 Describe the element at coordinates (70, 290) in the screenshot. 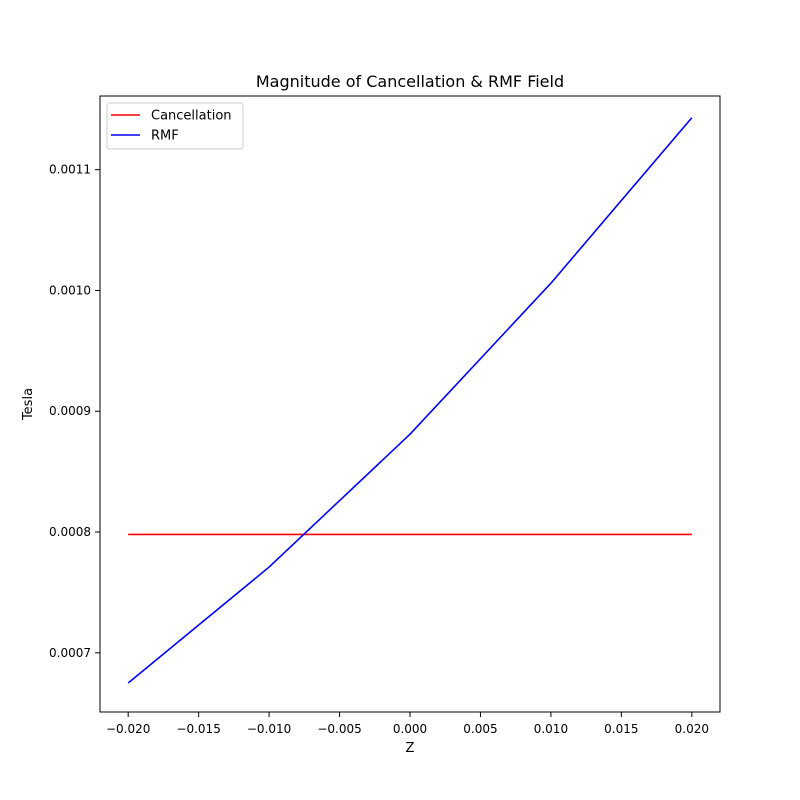

I see `y-tick-label: 0.0010` at that location.